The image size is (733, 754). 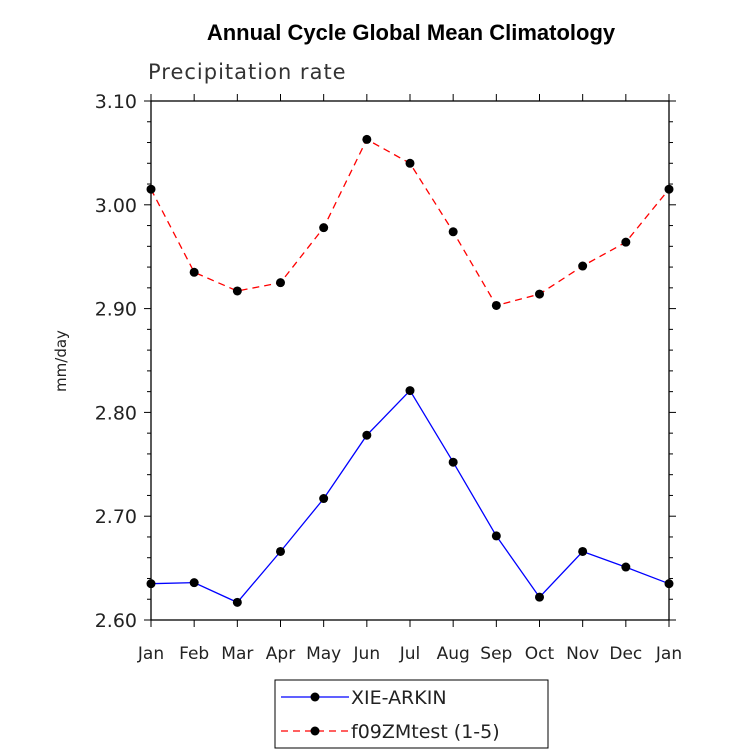 I want to click on x-tick-labels: Jan Feb Mar Apr May Jun Jul Aug Sep Oct Nov Dec Jan, so click(x=409, y=654).